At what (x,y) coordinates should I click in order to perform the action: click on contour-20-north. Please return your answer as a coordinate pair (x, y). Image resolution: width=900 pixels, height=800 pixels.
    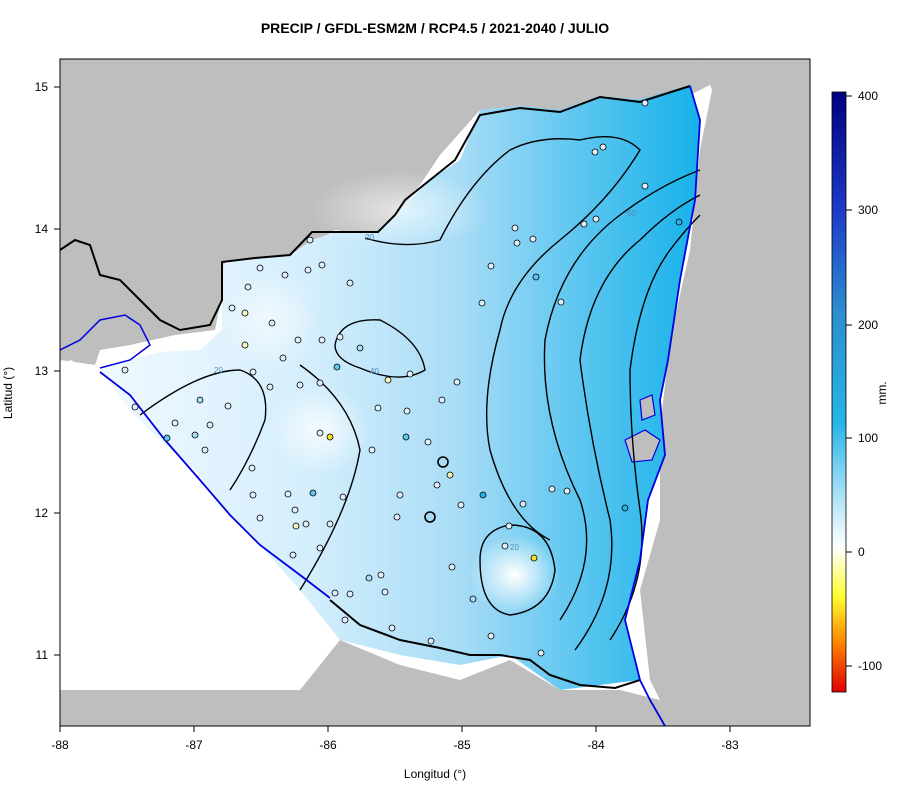
    Looking at the image, I should click on (472, 192).